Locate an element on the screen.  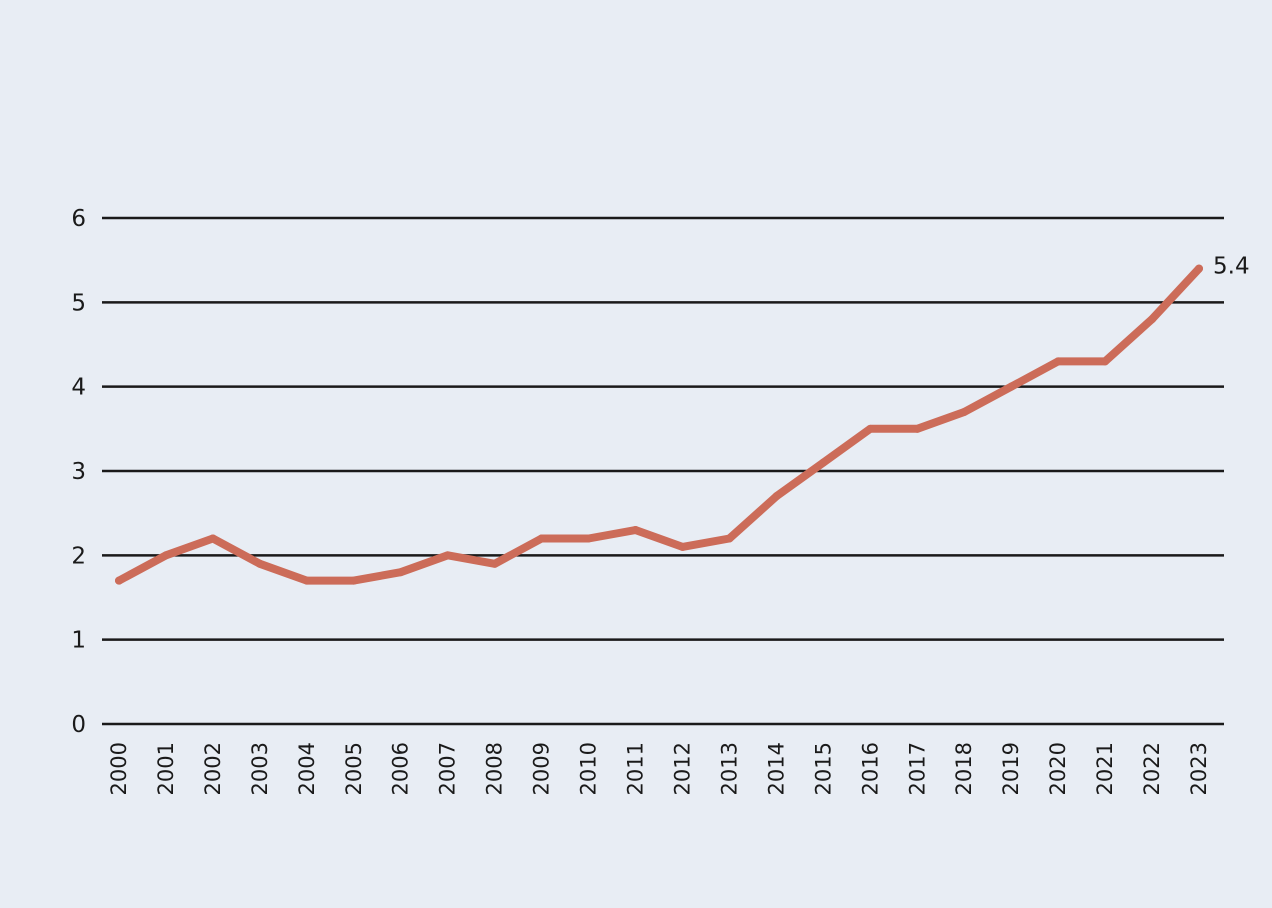
x-tick-label: 2012 is located at coordinates (682, 768).